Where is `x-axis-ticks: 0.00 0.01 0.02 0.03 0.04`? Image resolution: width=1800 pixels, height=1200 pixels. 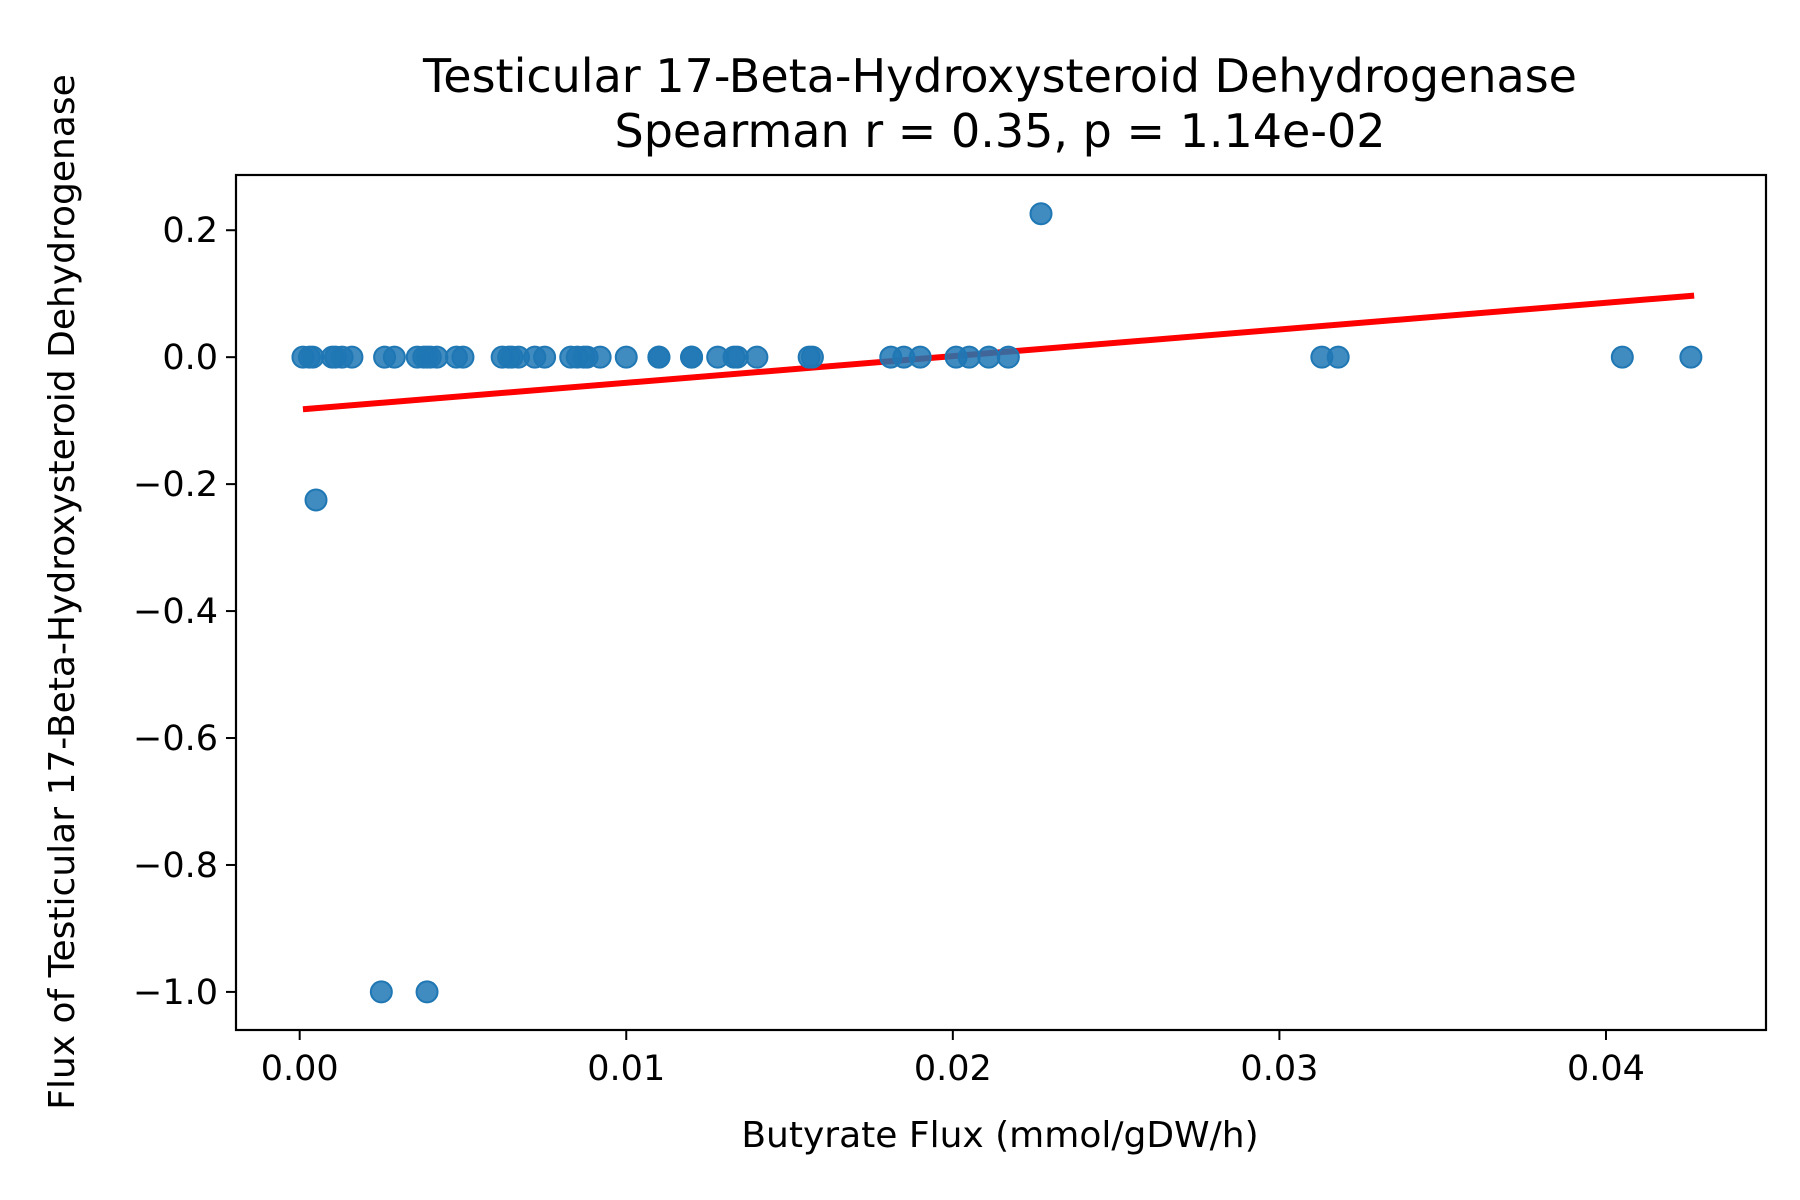 x-axis-ticks: 0.00 0.01 0.02 0.03 0.04 is located at coordinates (953, 1059).